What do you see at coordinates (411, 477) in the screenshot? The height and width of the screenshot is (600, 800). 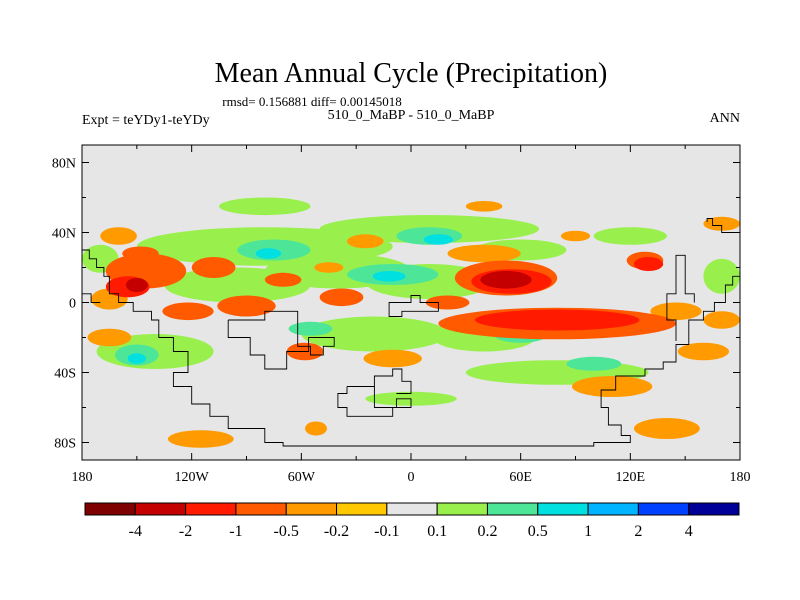 I see `x-tick-label: 0` at bounding box center [411, 477].